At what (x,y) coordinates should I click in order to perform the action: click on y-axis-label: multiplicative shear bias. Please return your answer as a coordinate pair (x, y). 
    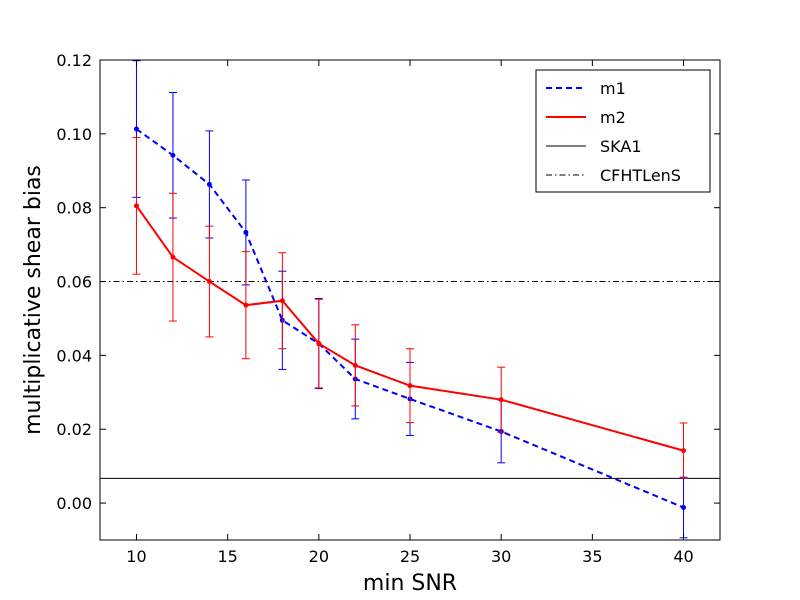
    Looking at the image, I should click on (33, 300).